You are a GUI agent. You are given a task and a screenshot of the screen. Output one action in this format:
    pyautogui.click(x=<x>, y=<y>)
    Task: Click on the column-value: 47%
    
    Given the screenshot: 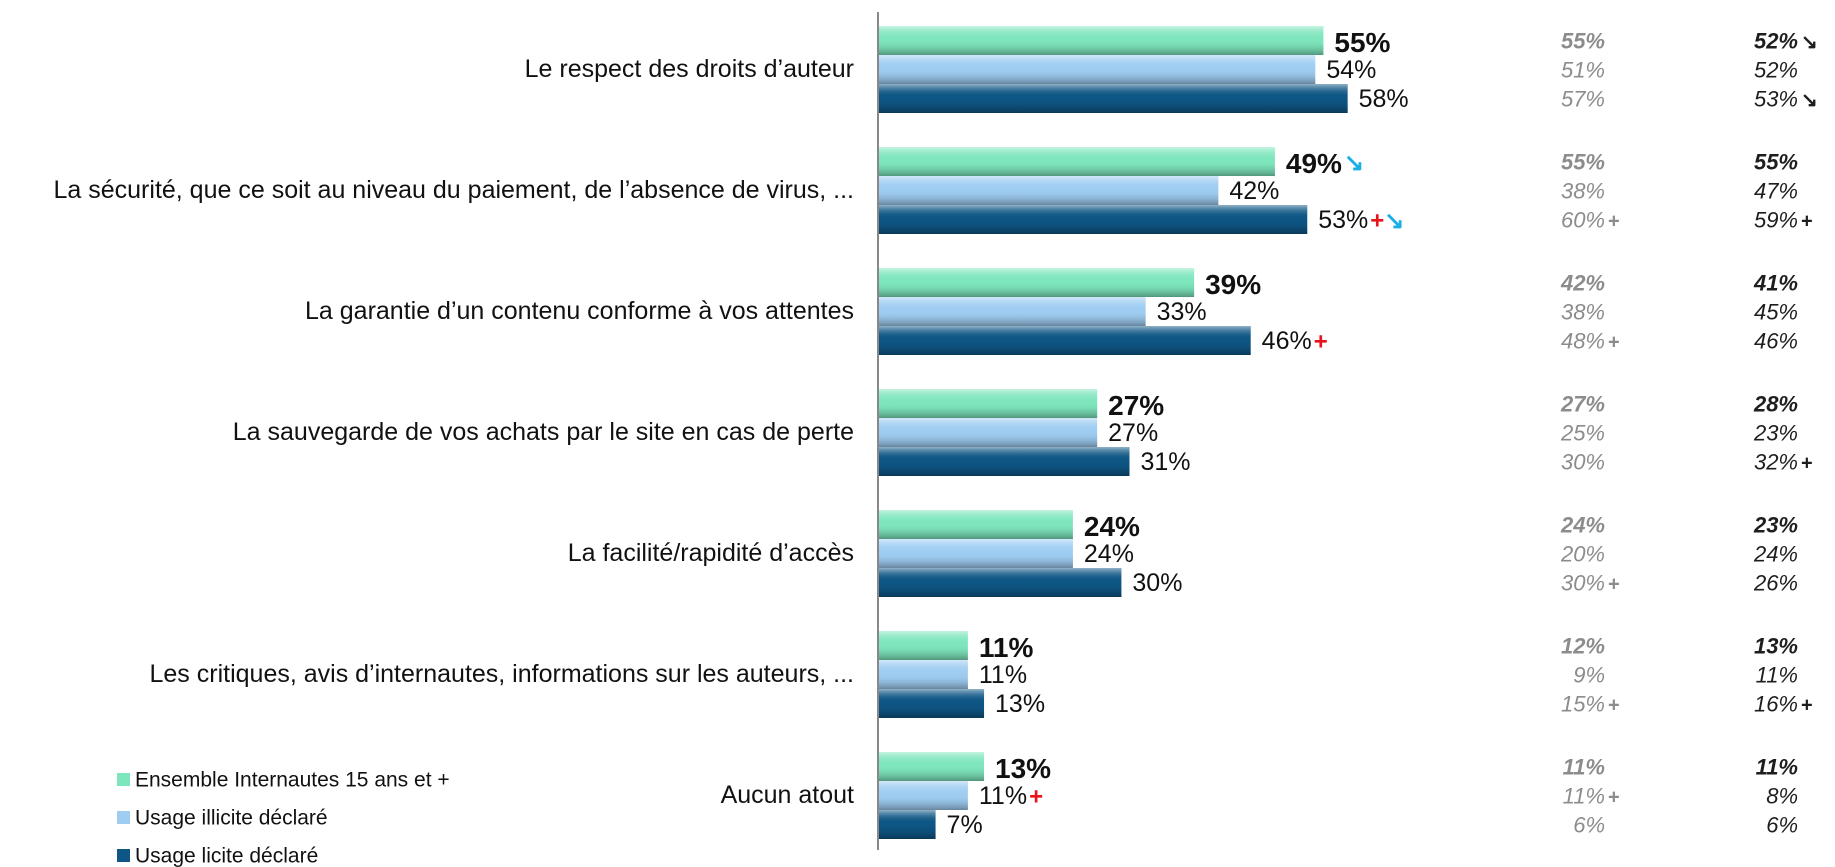 What is the action you would take?
    pyautogui.click(x=1776, y=190)
    